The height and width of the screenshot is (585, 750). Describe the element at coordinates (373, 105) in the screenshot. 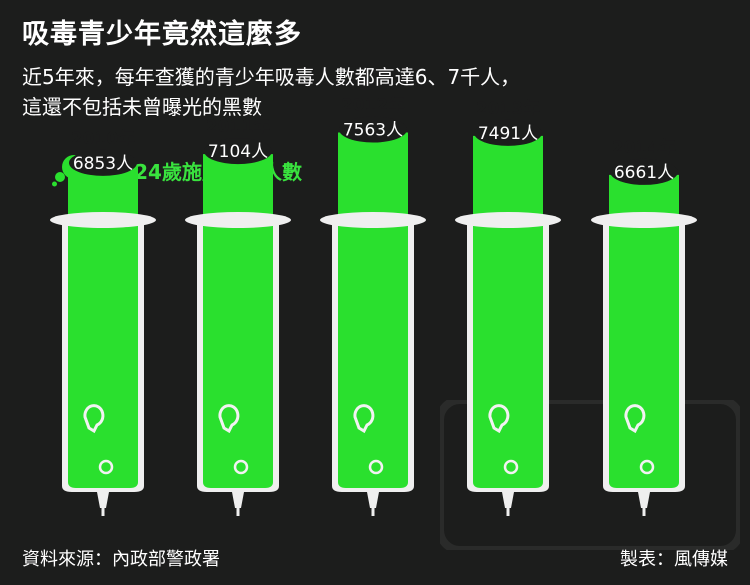

I see `tick-label: 2012年` at that location.